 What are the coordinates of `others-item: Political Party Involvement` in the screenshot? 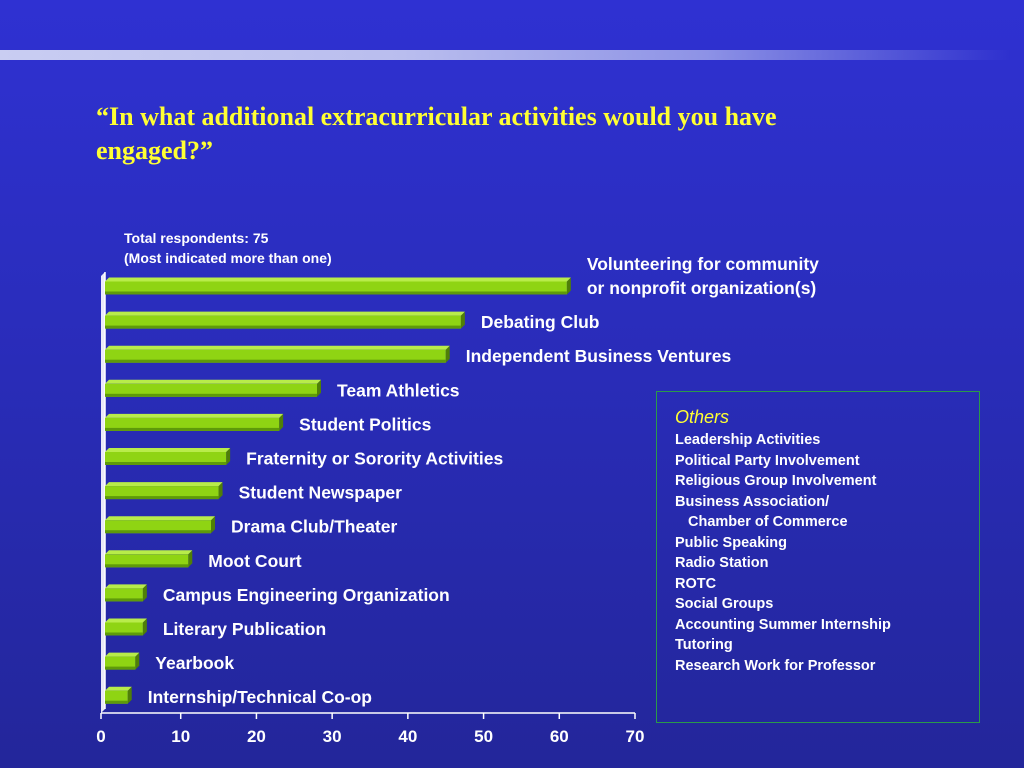 It's located at (767, 460).